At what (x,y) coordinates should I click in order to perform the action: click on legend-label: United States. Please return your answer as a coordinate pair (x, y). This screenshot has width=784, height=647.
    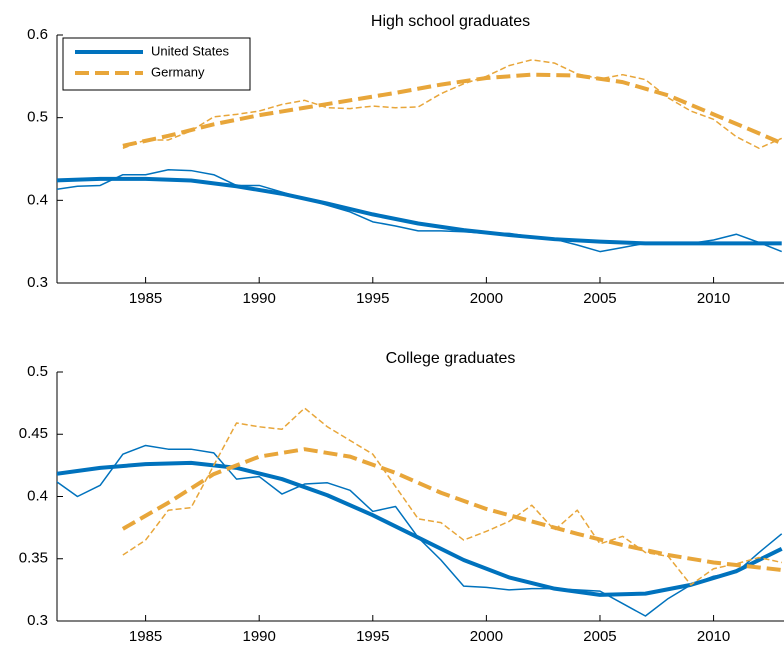
    Looking at the image, I should click on (190, 50).